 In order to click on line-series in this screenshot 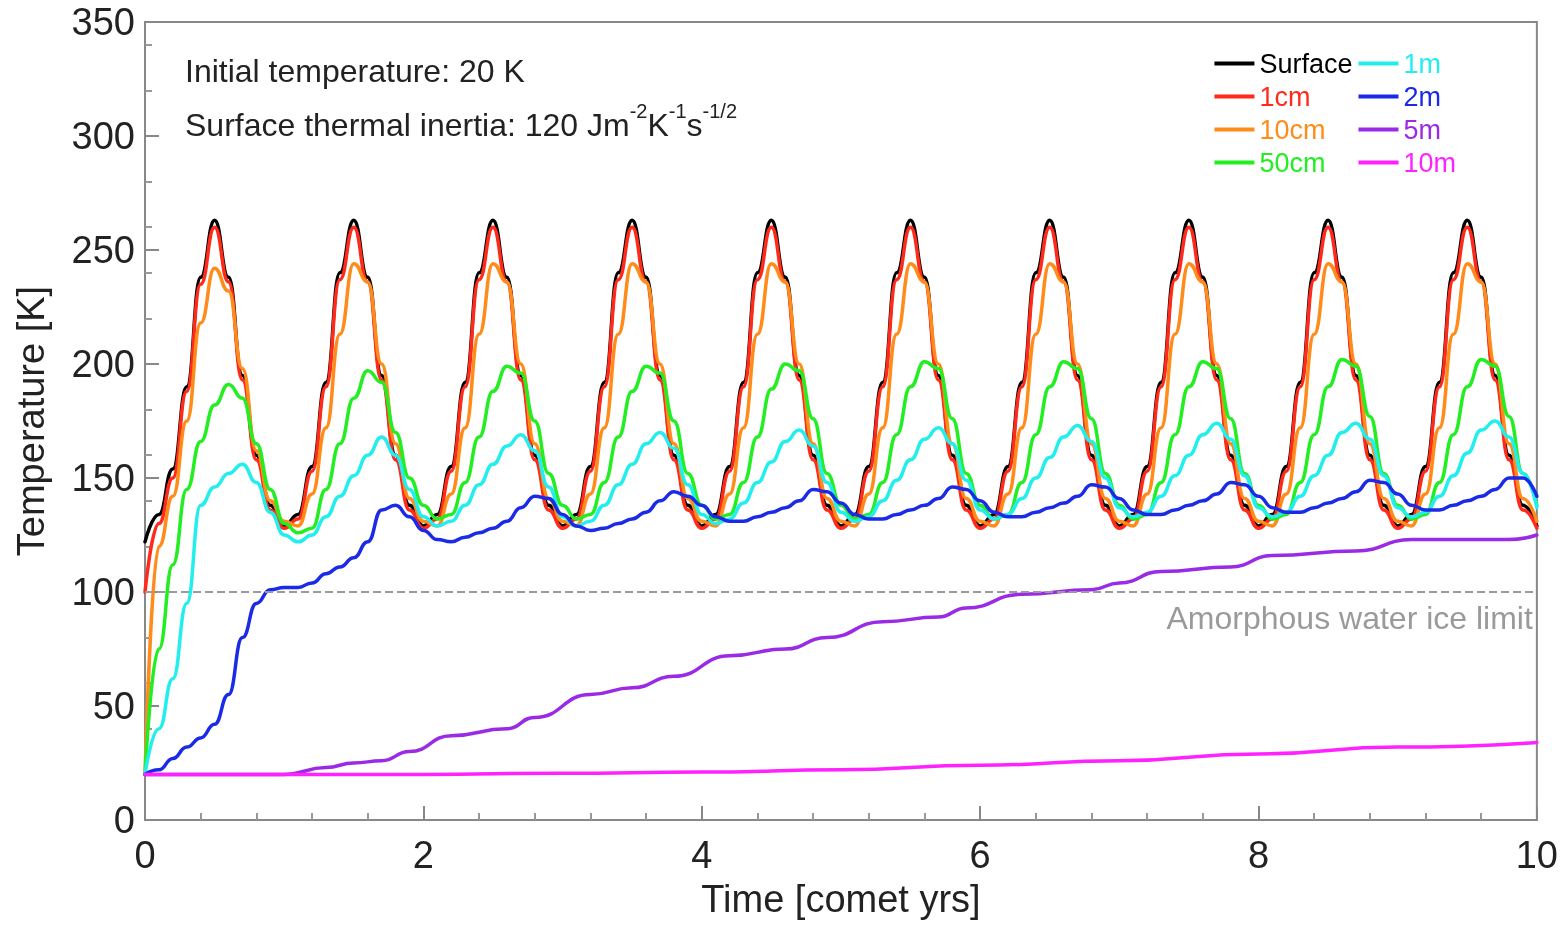, I will do `click(841, 758)`.